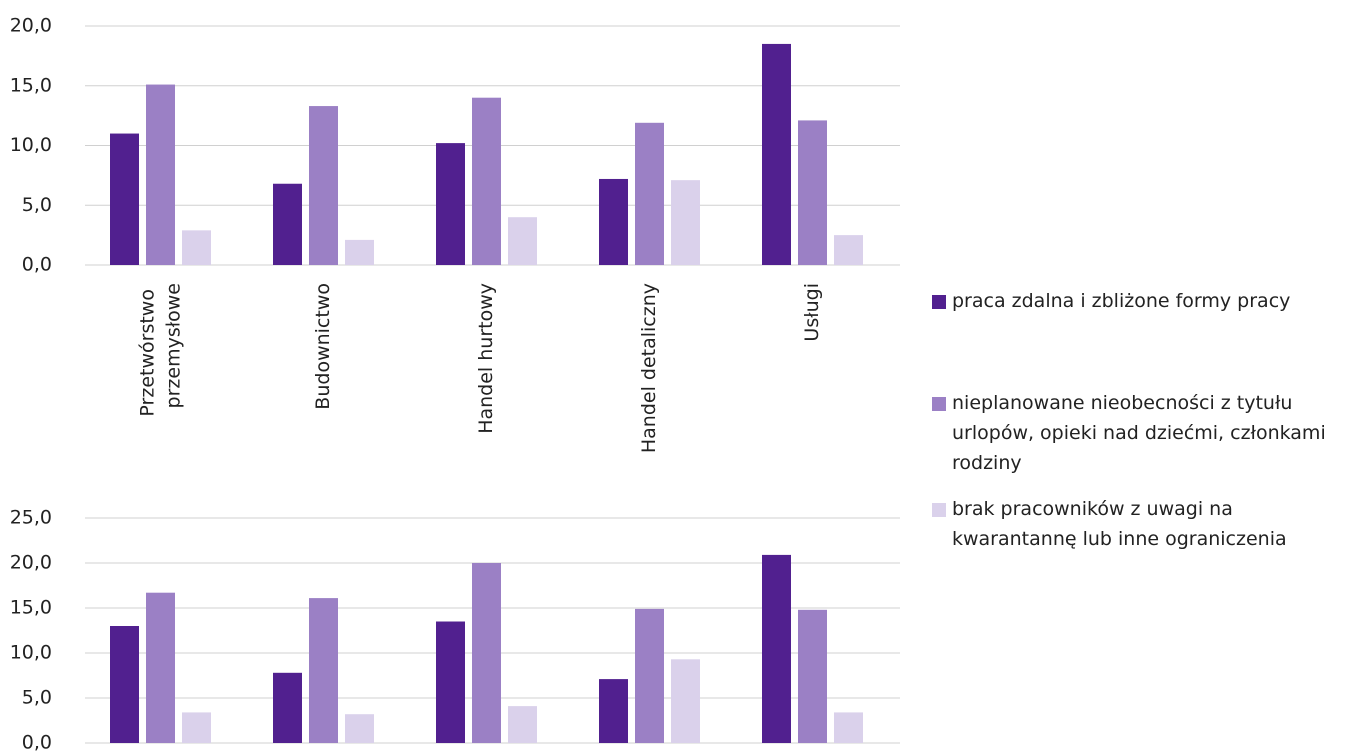 This screenshot has width=1347, height=754. I want to click on legend-item: praca zdalna i zbliżone formy pracy, so click(1139, 301).